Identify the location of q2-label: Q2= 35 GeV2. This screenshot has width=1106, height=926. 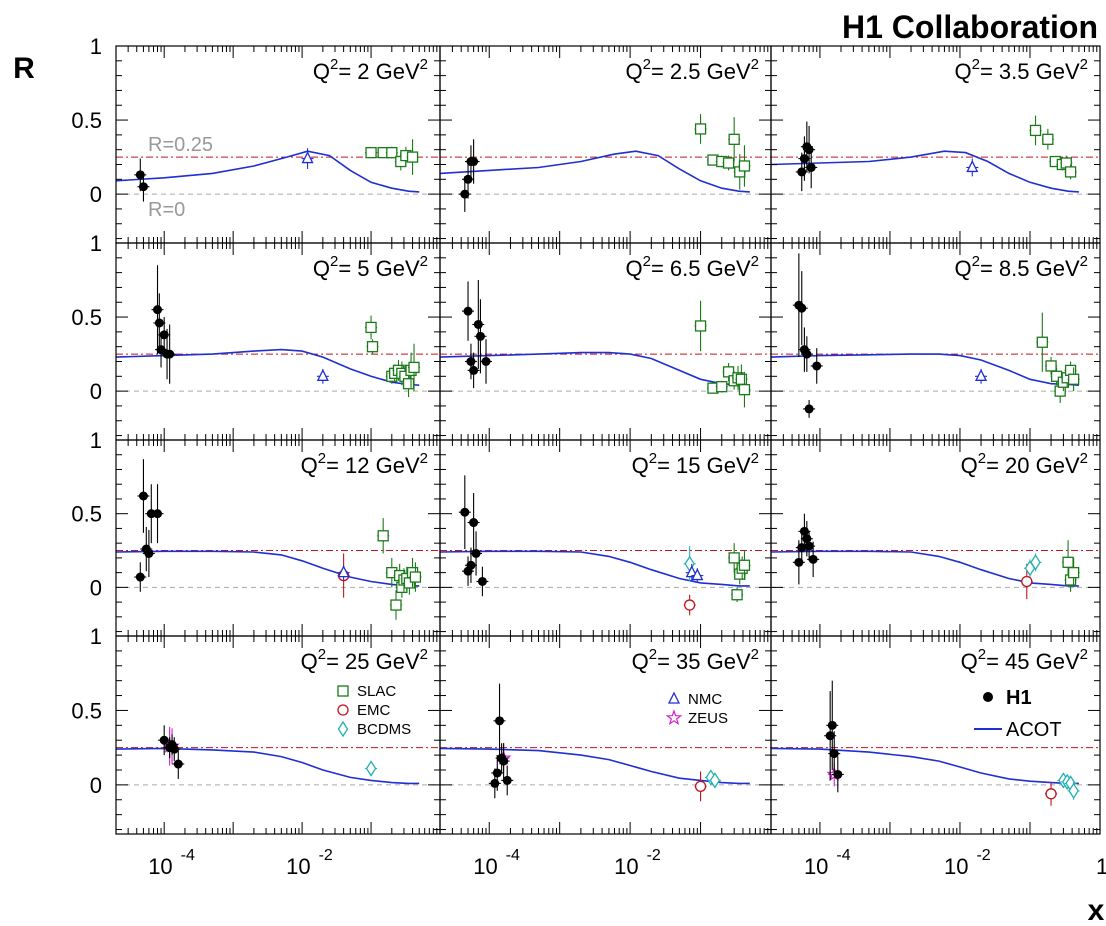
(695, 660).